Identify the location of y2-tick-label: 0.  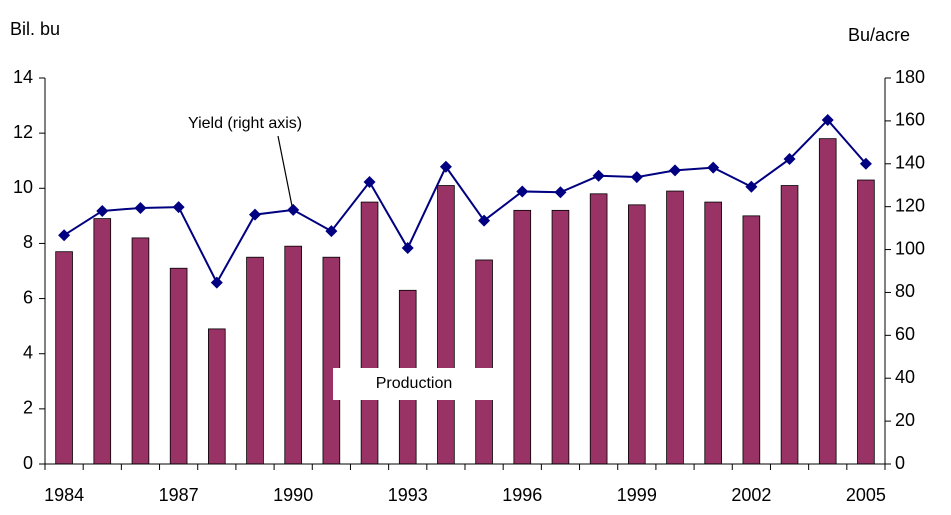
(900, 463).